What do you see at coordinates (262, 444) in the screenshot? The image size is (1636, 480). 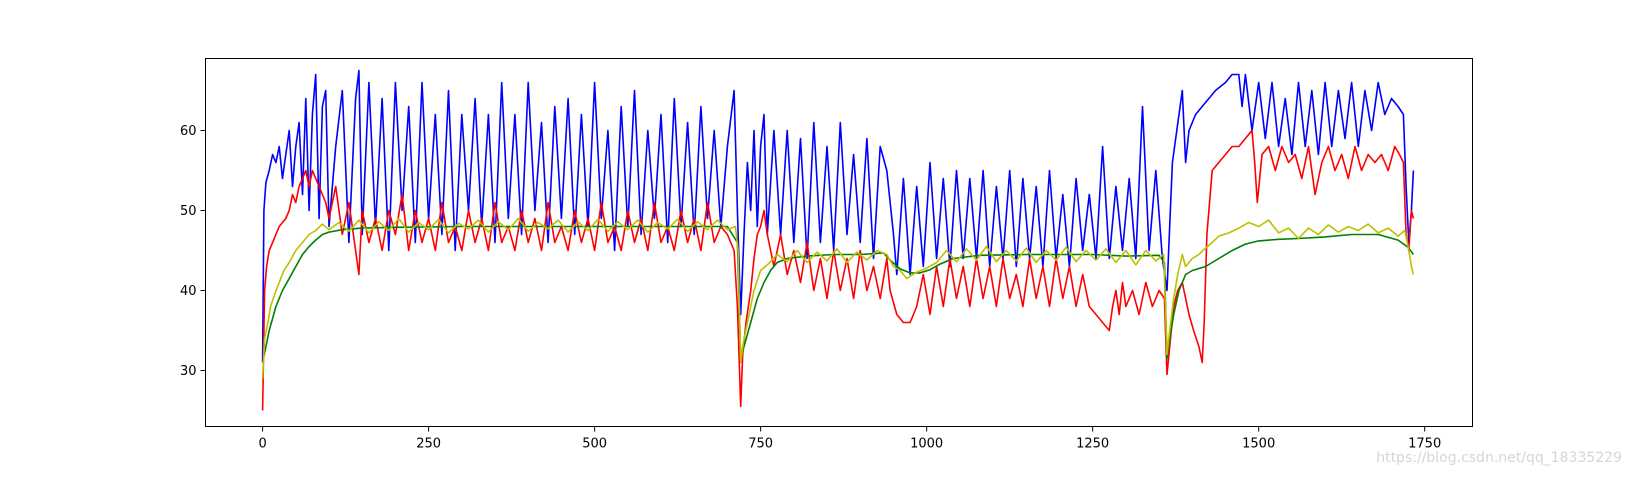 I see `x-tick-label: 0` at bounding box center [262, 444].